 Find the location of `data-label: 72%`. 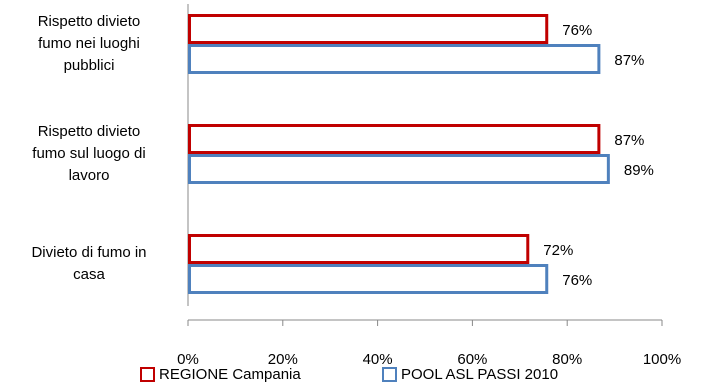

data-label: 72% is located at coordinates (558, 250).